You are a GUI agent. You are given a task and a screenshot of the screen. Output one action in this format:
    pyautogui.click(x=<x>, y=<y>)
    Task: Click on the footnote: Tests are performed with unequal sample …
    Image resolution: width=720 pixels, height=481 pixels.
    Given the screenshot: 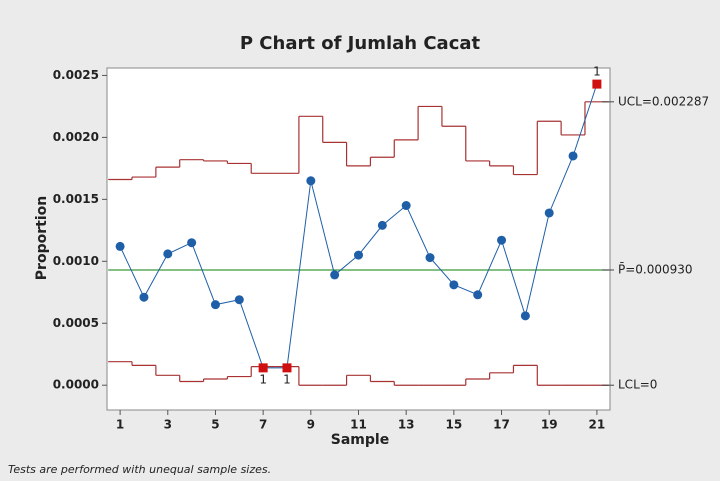 What is the action you would take?
    pyautogui.click(x=139, y=469)
    